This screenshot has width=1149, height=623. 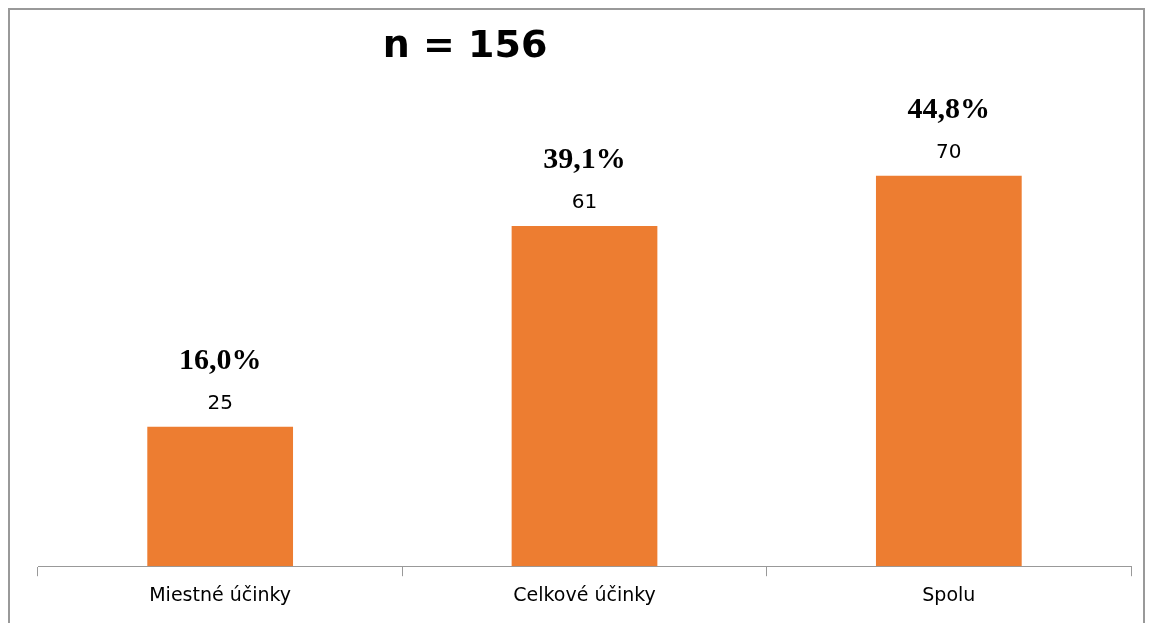 What do you see at coordinates (949, 150) in the screenshot?
I see `data-label: 70` at bounding box center [949, 150].